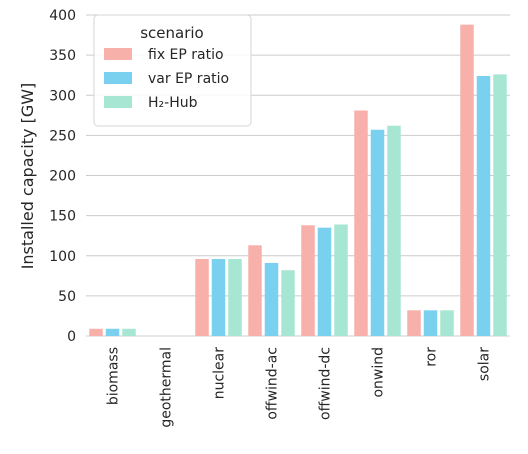 This screenshot has width=528, height=454. Describe the element at coordinates (62, 16) in the screenshot. I see `y-tick-label: 400` at that location.